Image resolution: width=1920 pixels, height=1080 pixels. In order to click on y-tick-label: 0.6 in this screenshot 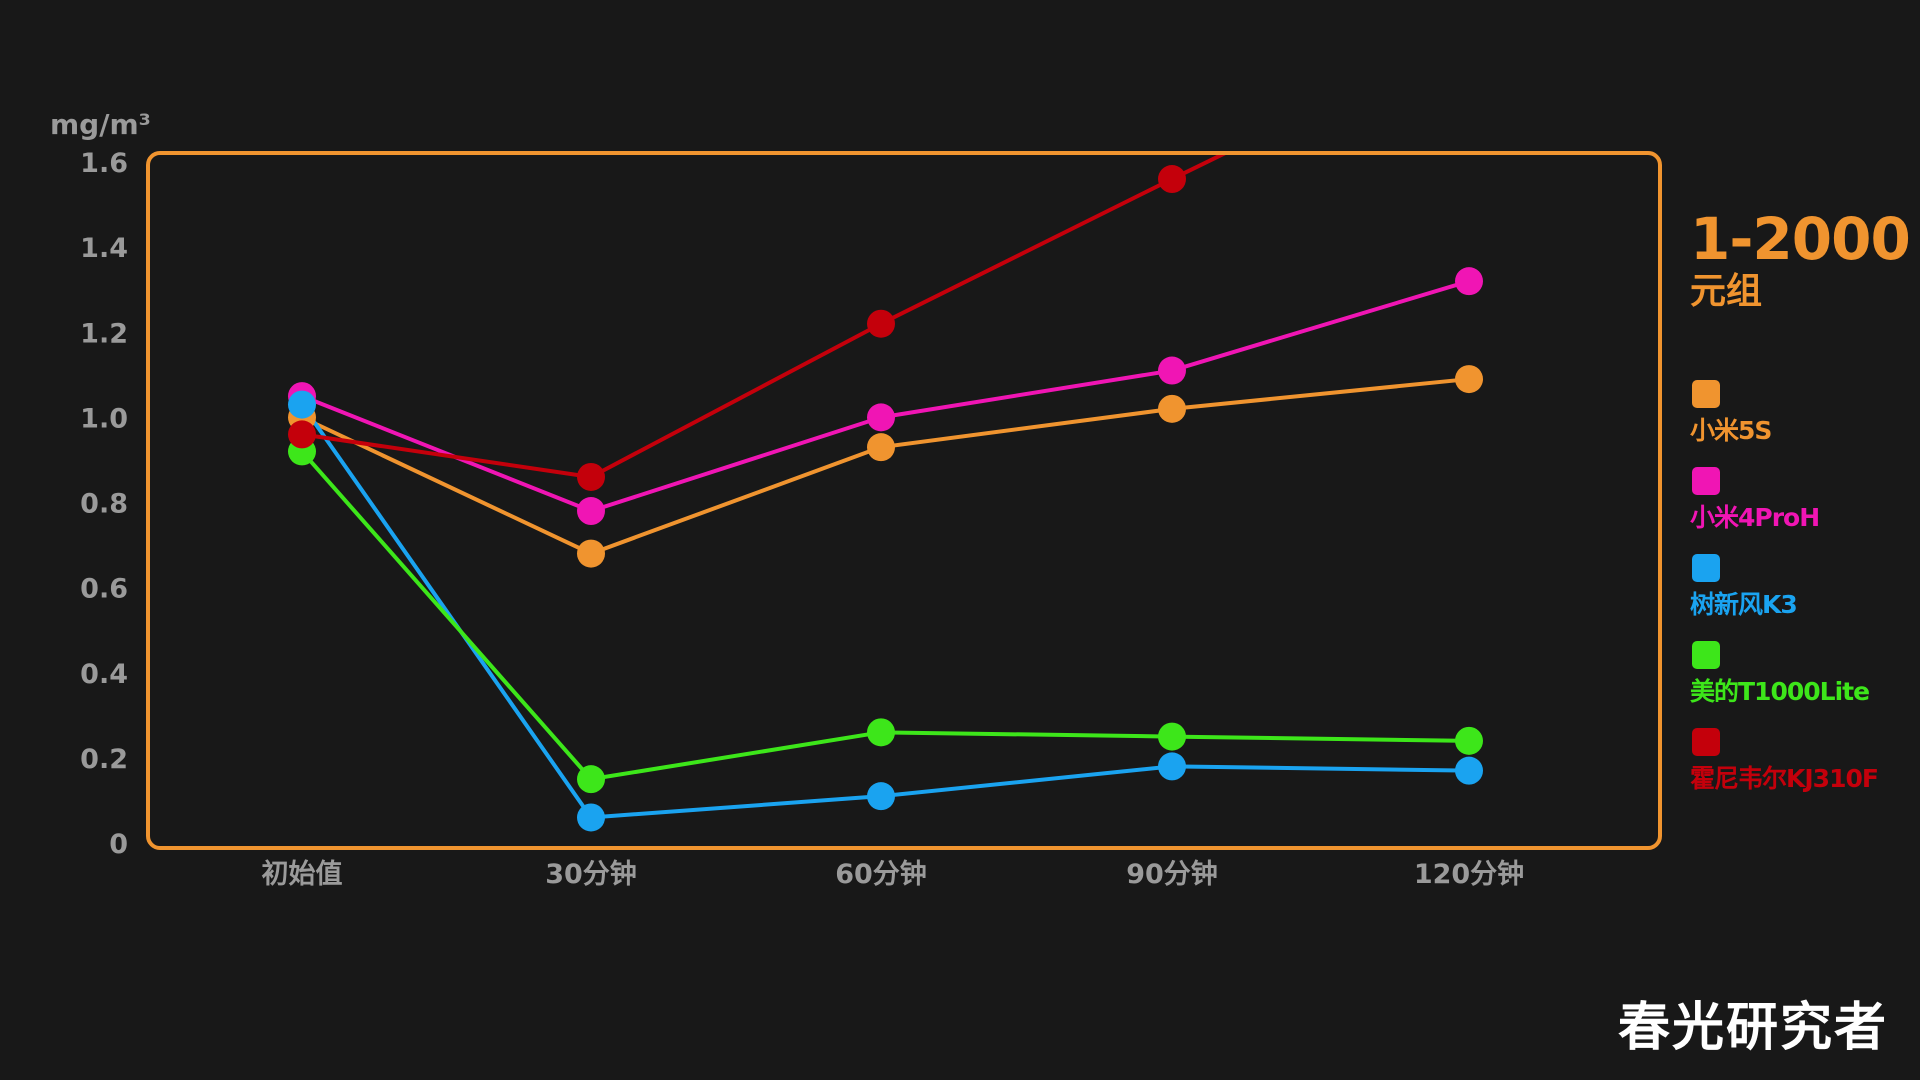, I will do `click(104, 589)`.